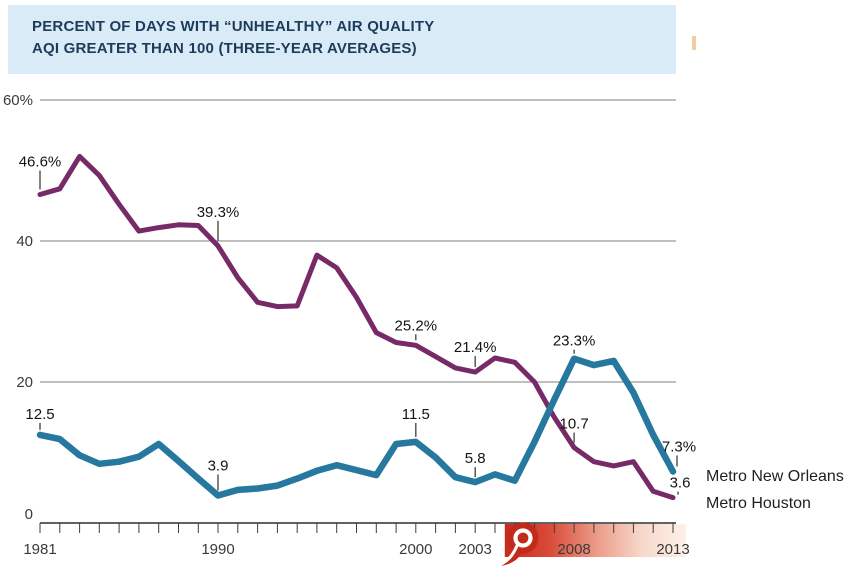 The width and height of the screenshot is (846, 579). I want to click on data-label-houston-1981: 46.6%, so click(40, 162).